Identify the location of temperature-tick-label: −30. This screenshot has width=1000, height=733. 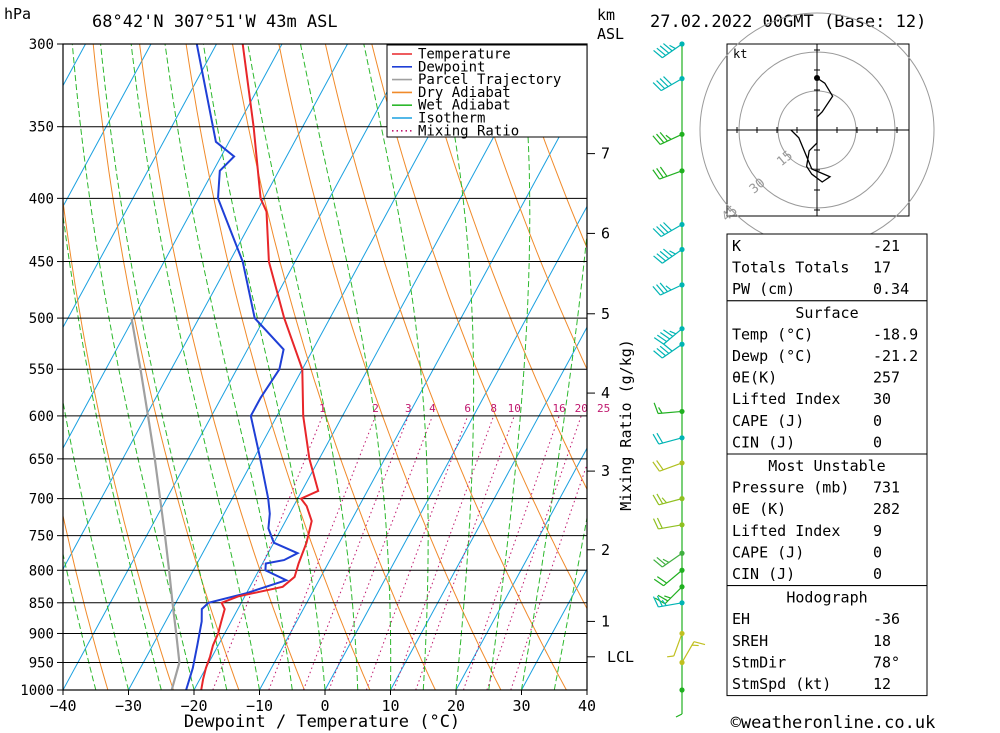
(128, 706).